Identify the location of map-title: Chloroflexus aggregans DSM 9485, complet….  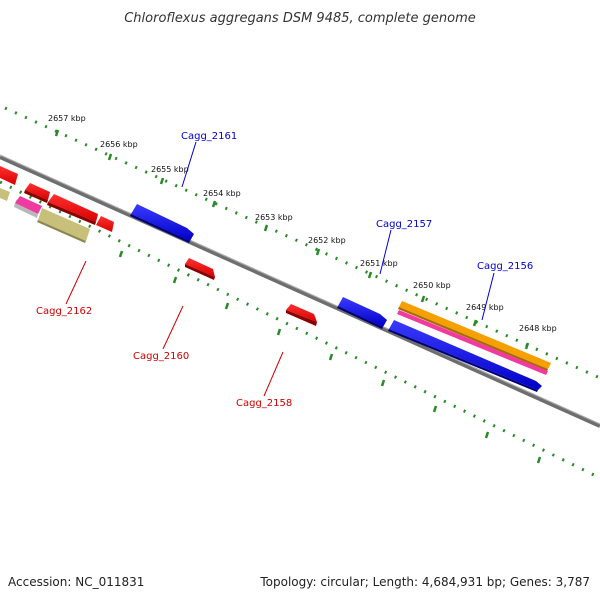
(300, 18).